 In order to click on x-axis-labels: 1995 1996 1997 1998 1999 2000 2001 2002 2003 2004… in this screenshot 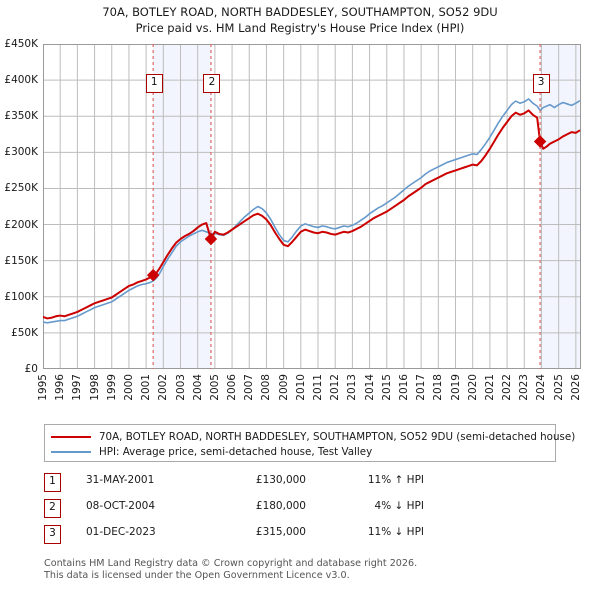, I will do `click(309, 394)`.